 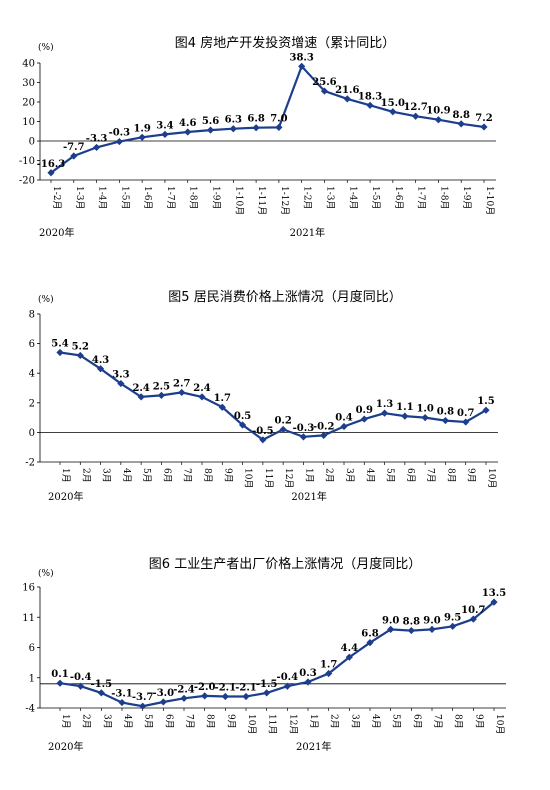 I want to click on data-label: -0.5, so click(x=263, y=431).